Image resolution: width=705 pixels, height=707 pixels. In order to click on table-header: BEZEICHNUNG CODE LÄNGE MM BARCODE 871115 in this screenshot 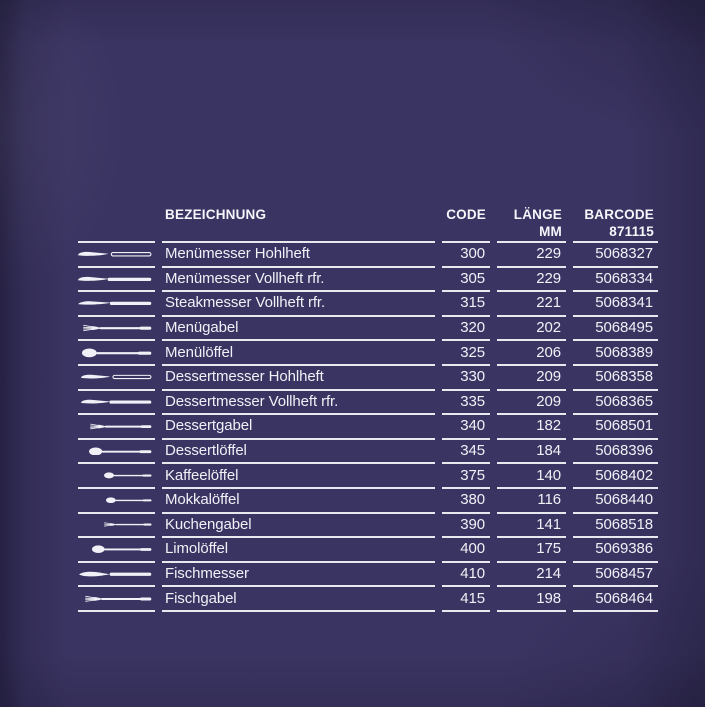, I will do `click(368, 224)`.